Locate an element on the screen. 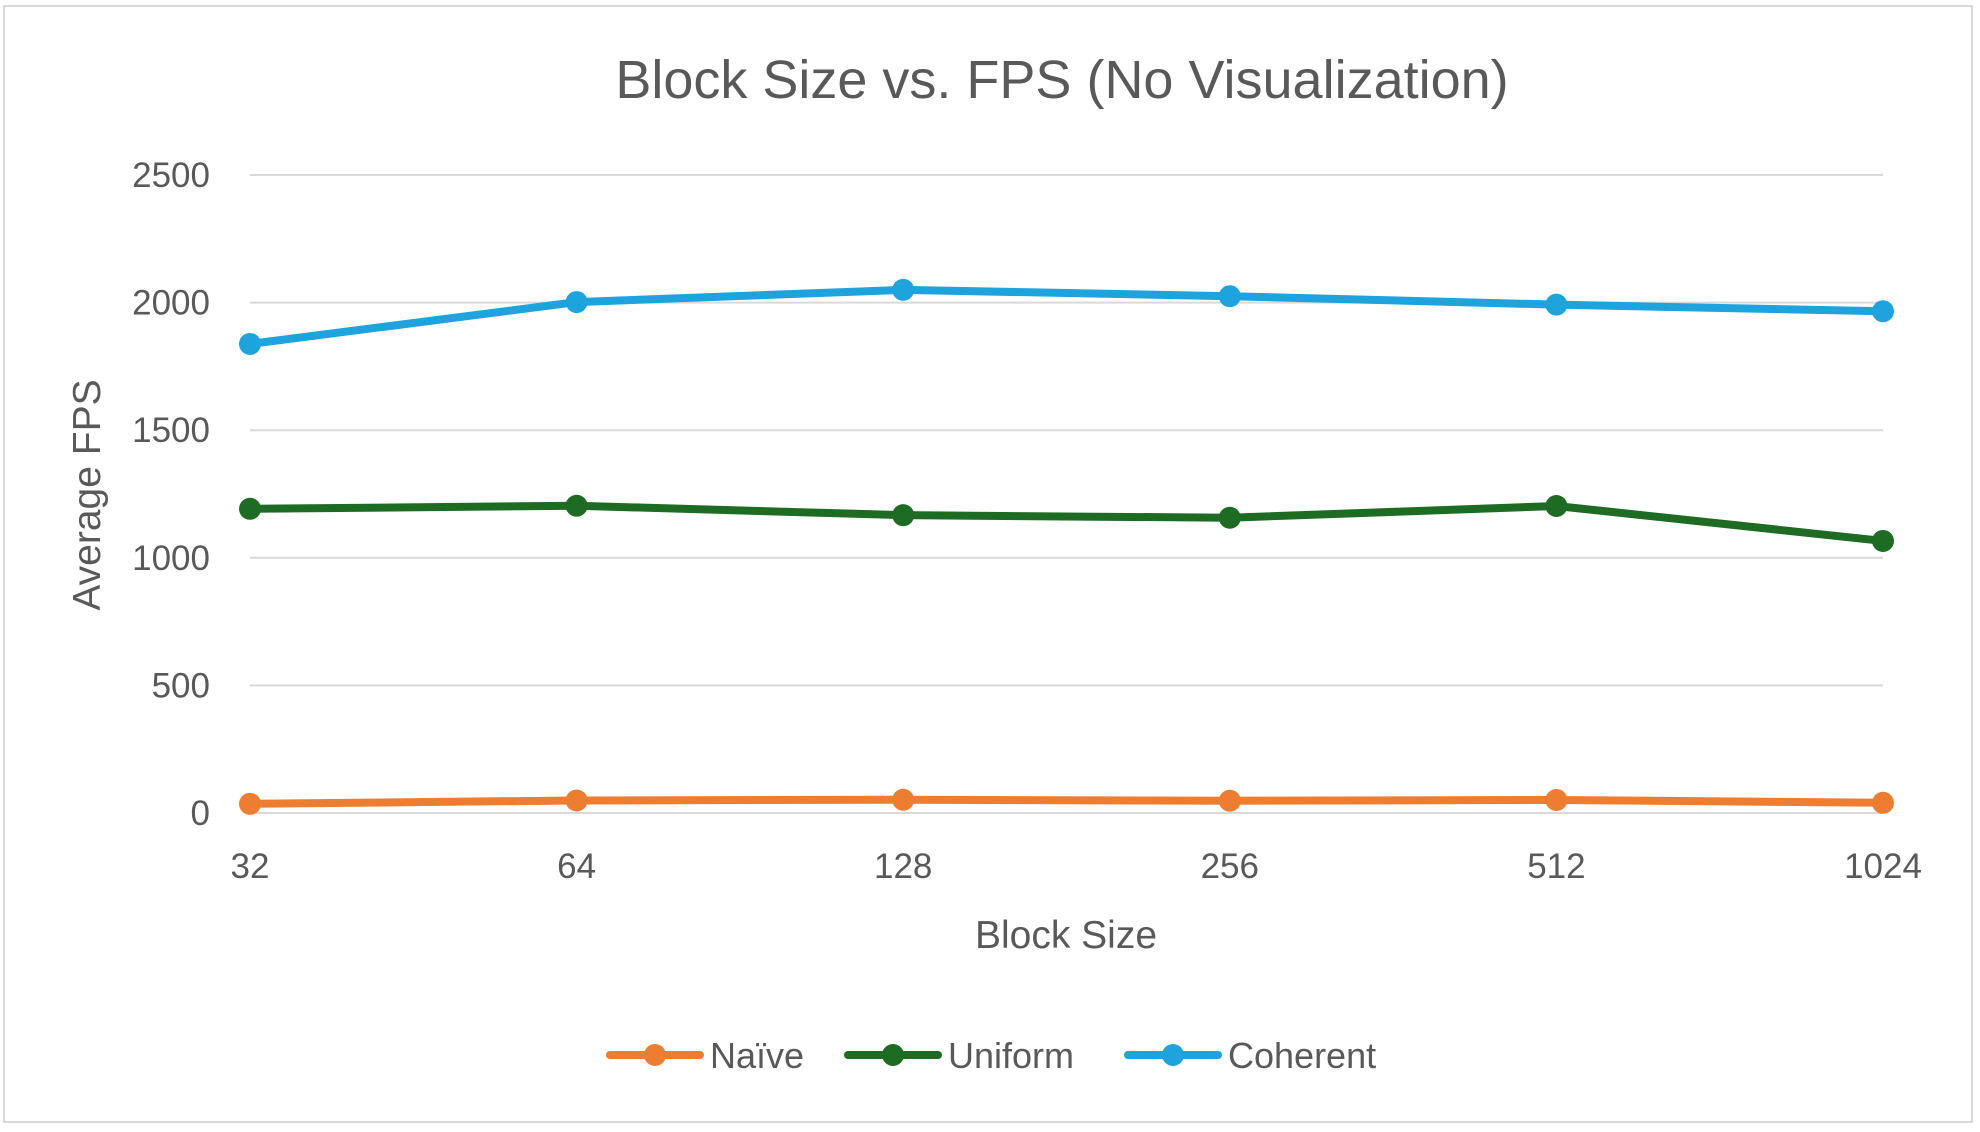  legend-label: Uniform is located at coordinates (1011, 1055).